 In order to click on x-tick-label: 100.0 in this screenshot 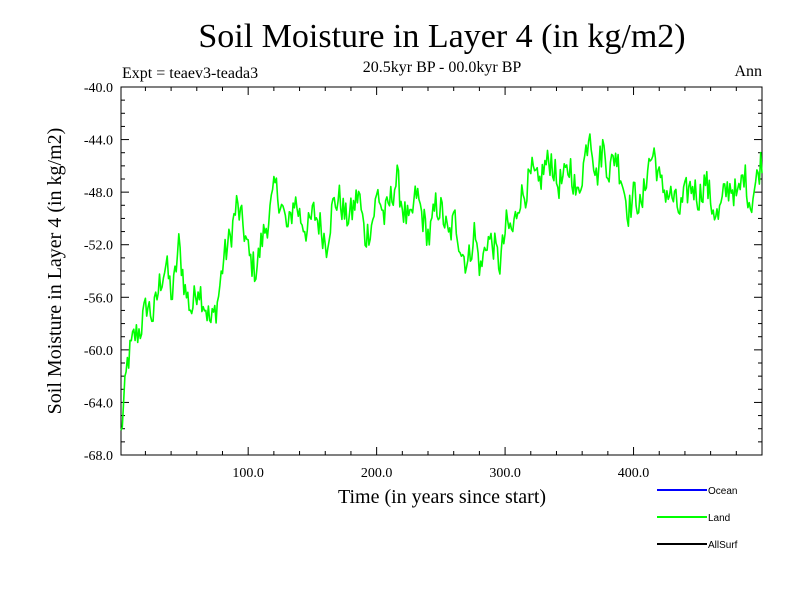, I will do `click(248, 473)`.